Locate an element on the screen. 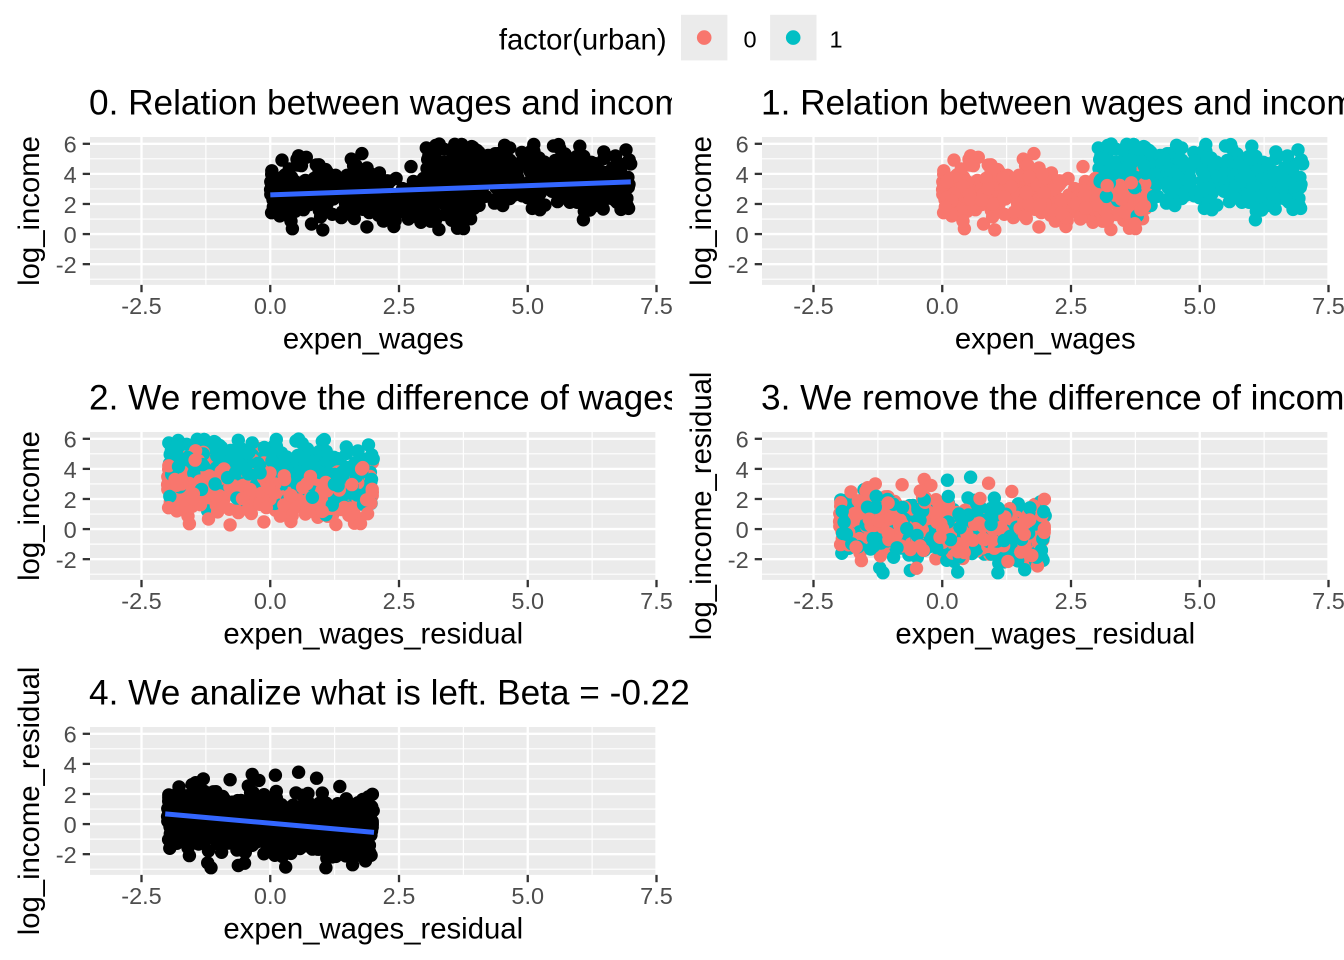 The width and height of the screenshot is (1344, 960). svg-text:1. Relation between wages and: 1. Relation between wages and income is located at coordinates (1052, 103).